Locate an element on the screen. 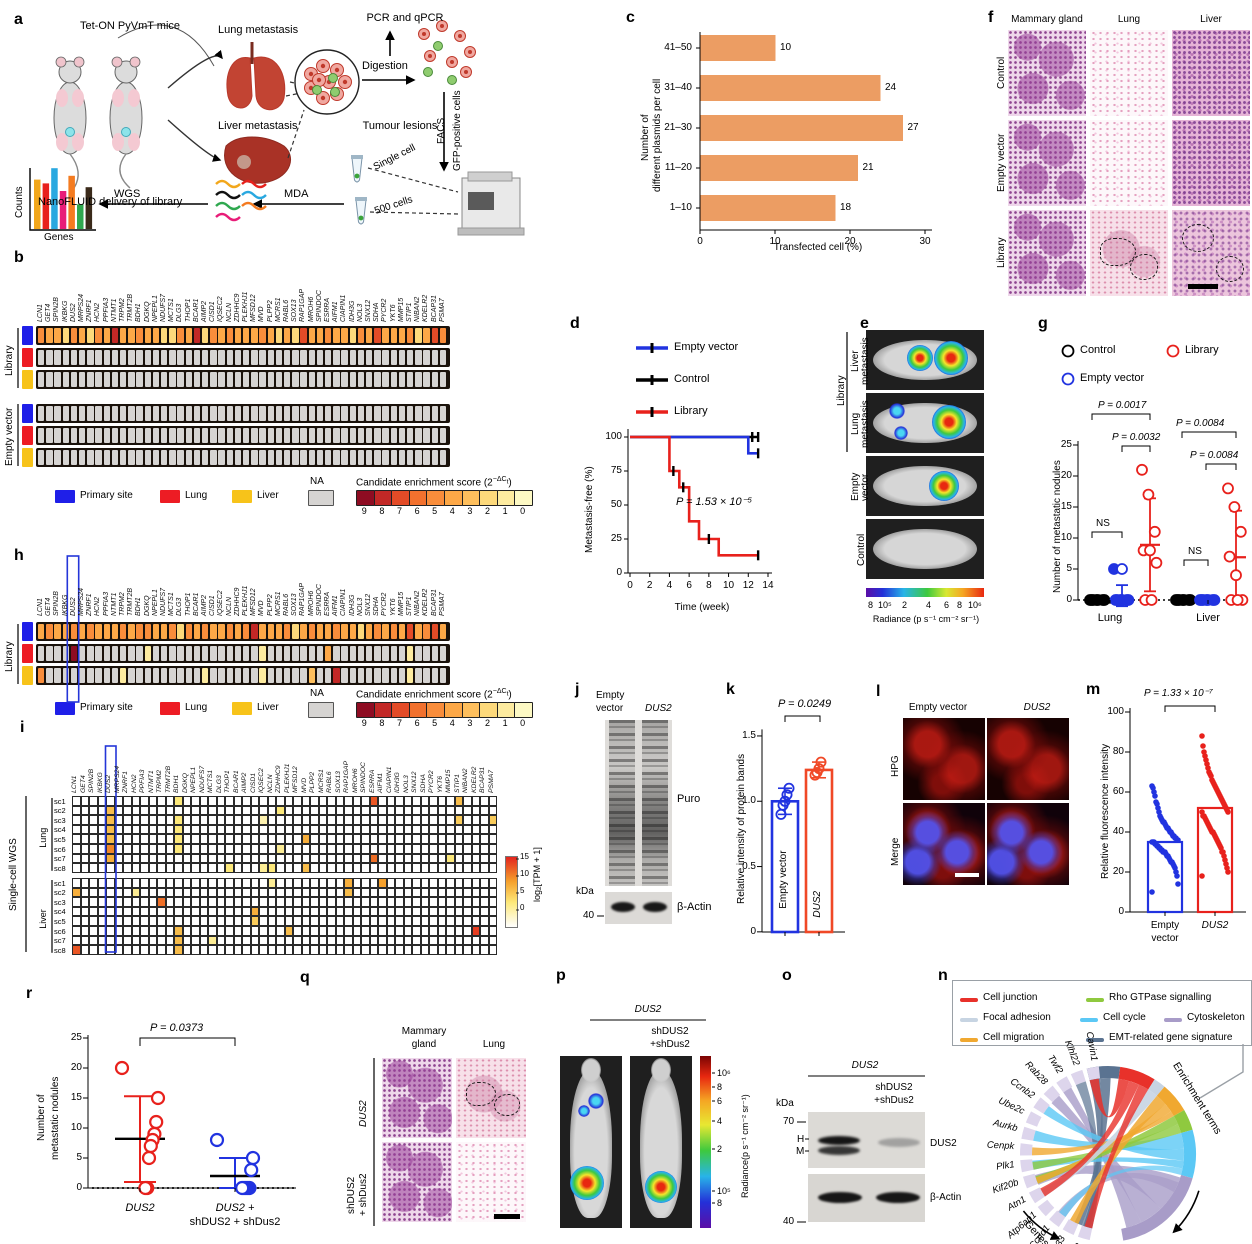 The width and height of the screenshot is (1252, 1244). i-row-label: sc2 is located at coordinates (60, 893).